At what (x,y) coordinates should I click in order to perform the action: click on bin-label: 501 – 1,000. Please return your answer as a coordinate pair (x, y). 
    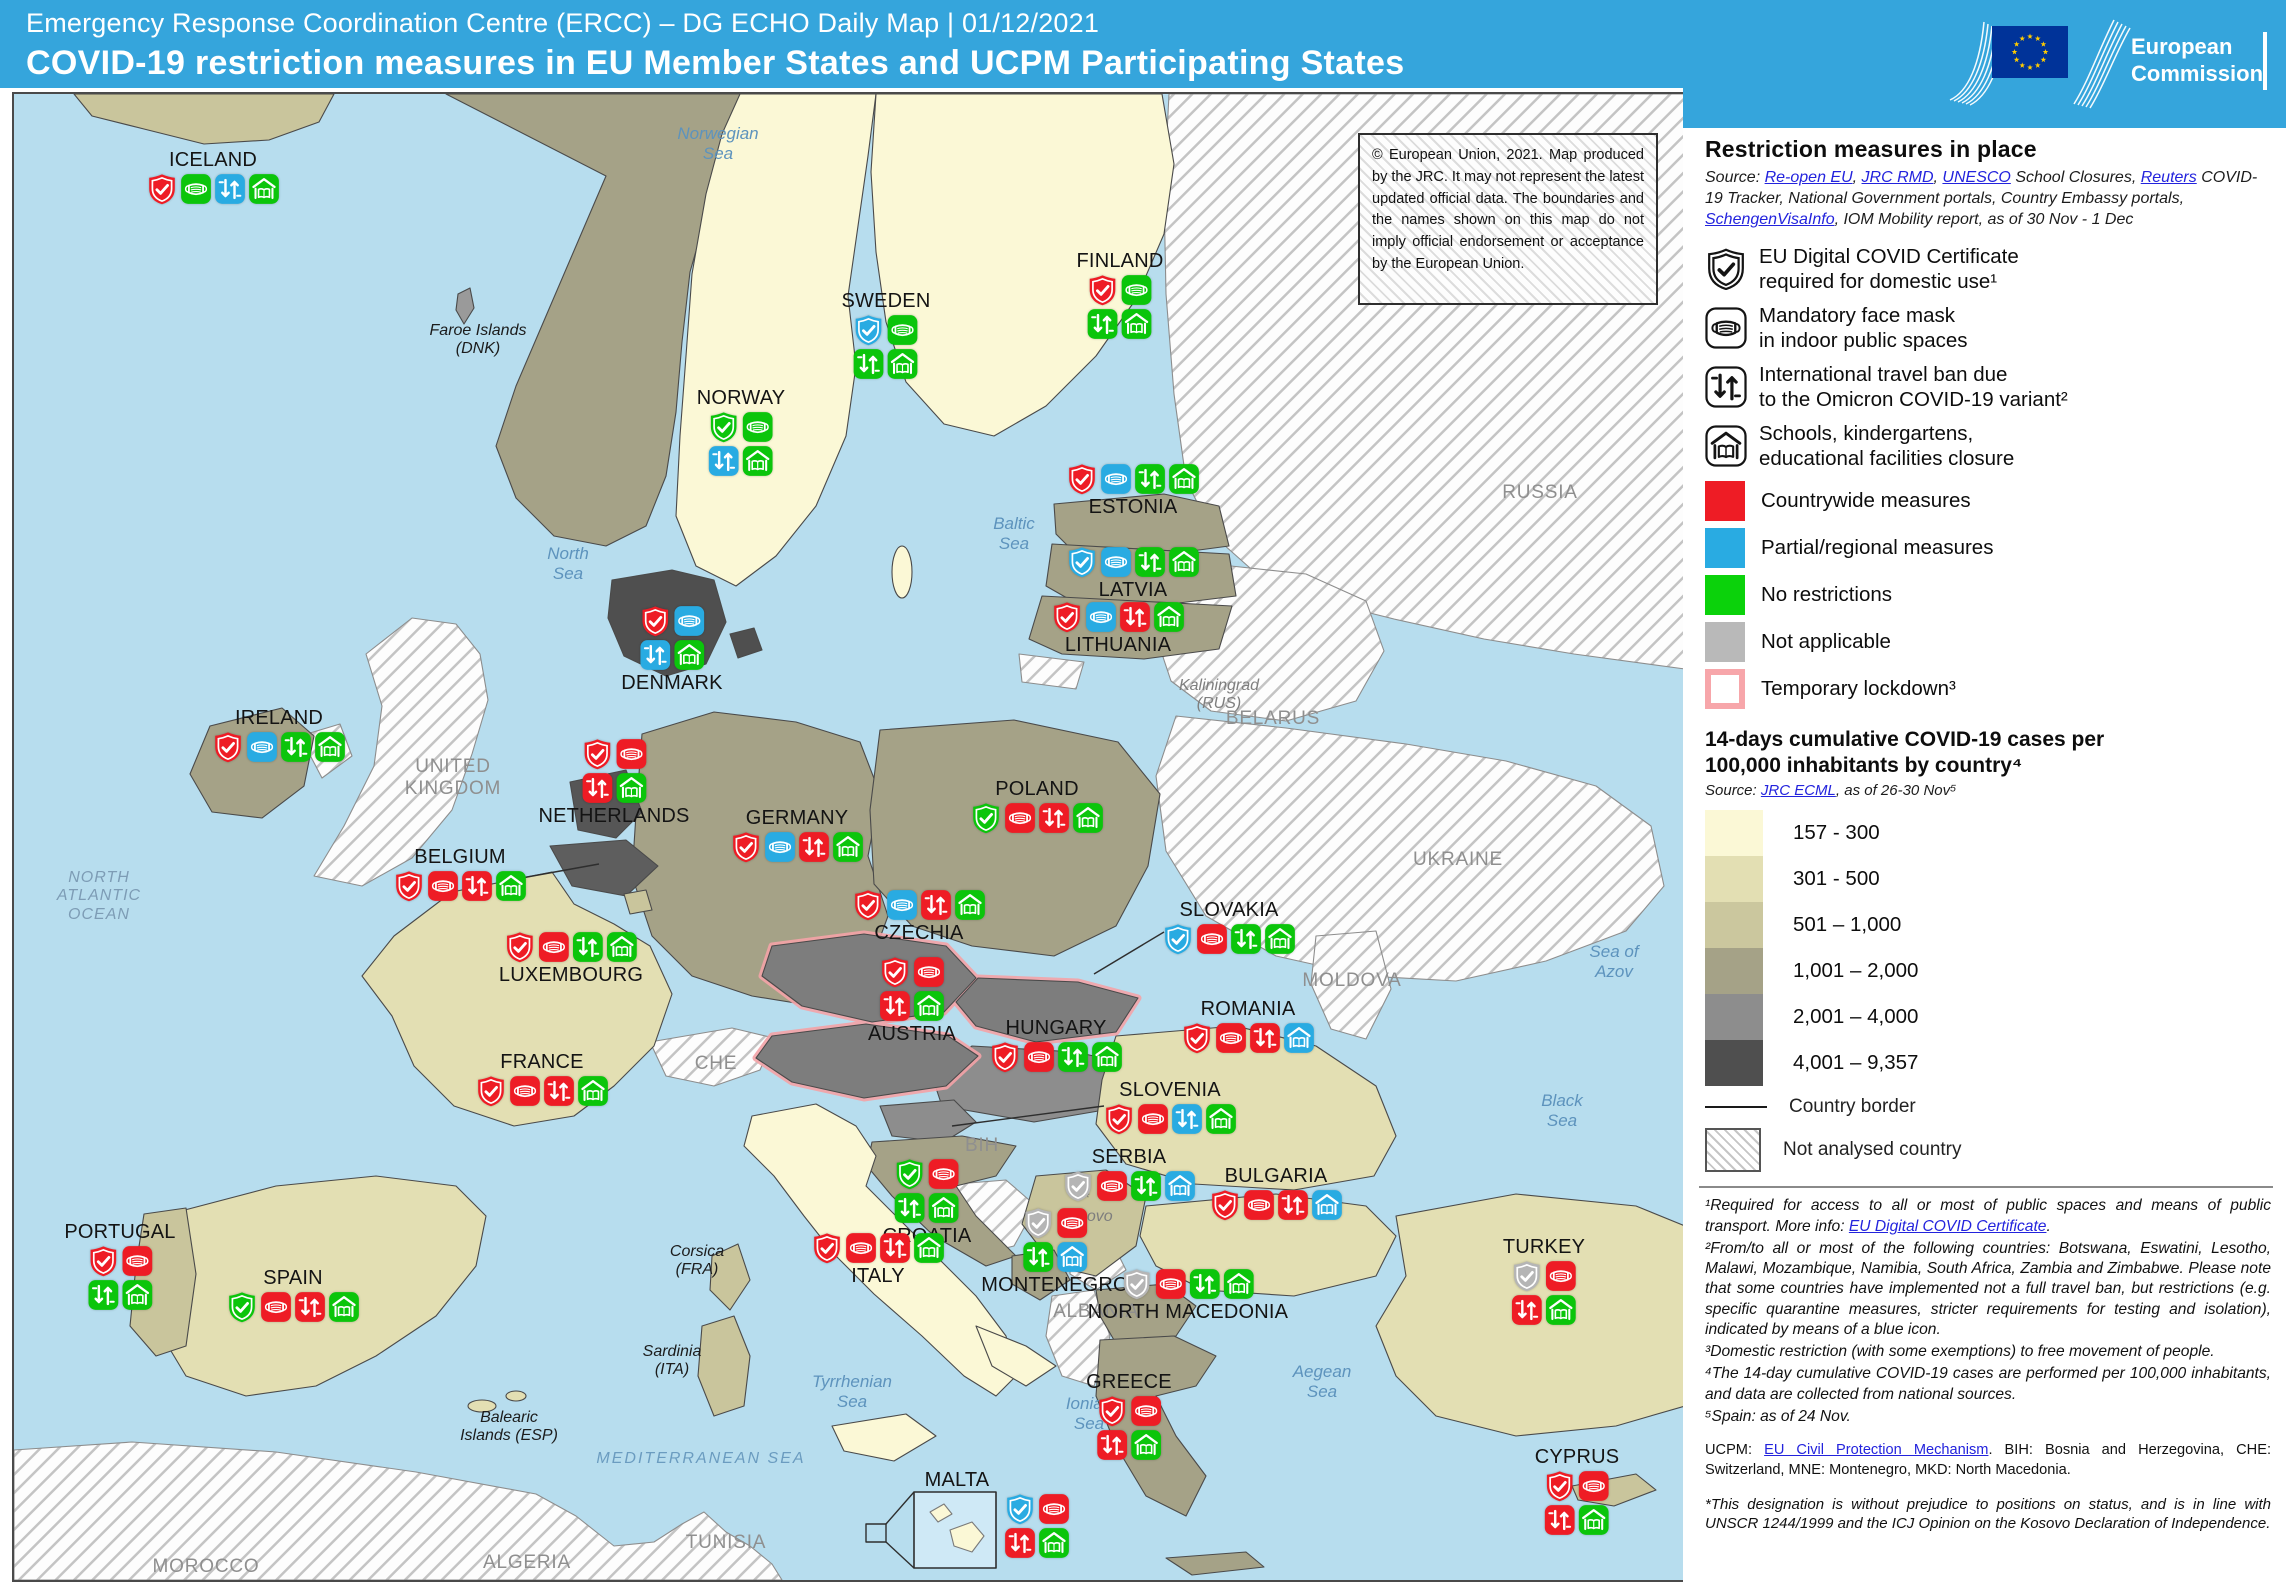
    Looking at the image, I should click on (1847, 925).